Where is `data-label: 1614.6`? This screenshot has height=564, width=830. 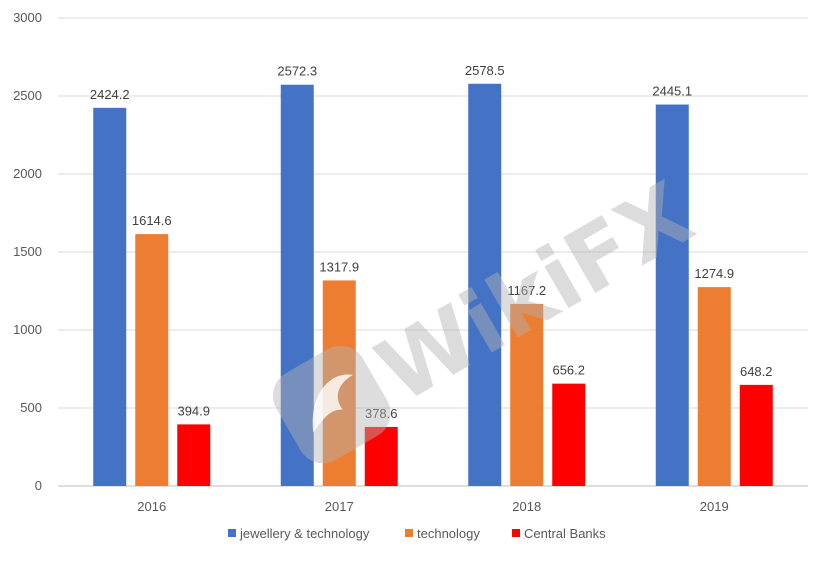
data-label: 1614.6 is located at coordinates (152, 220).